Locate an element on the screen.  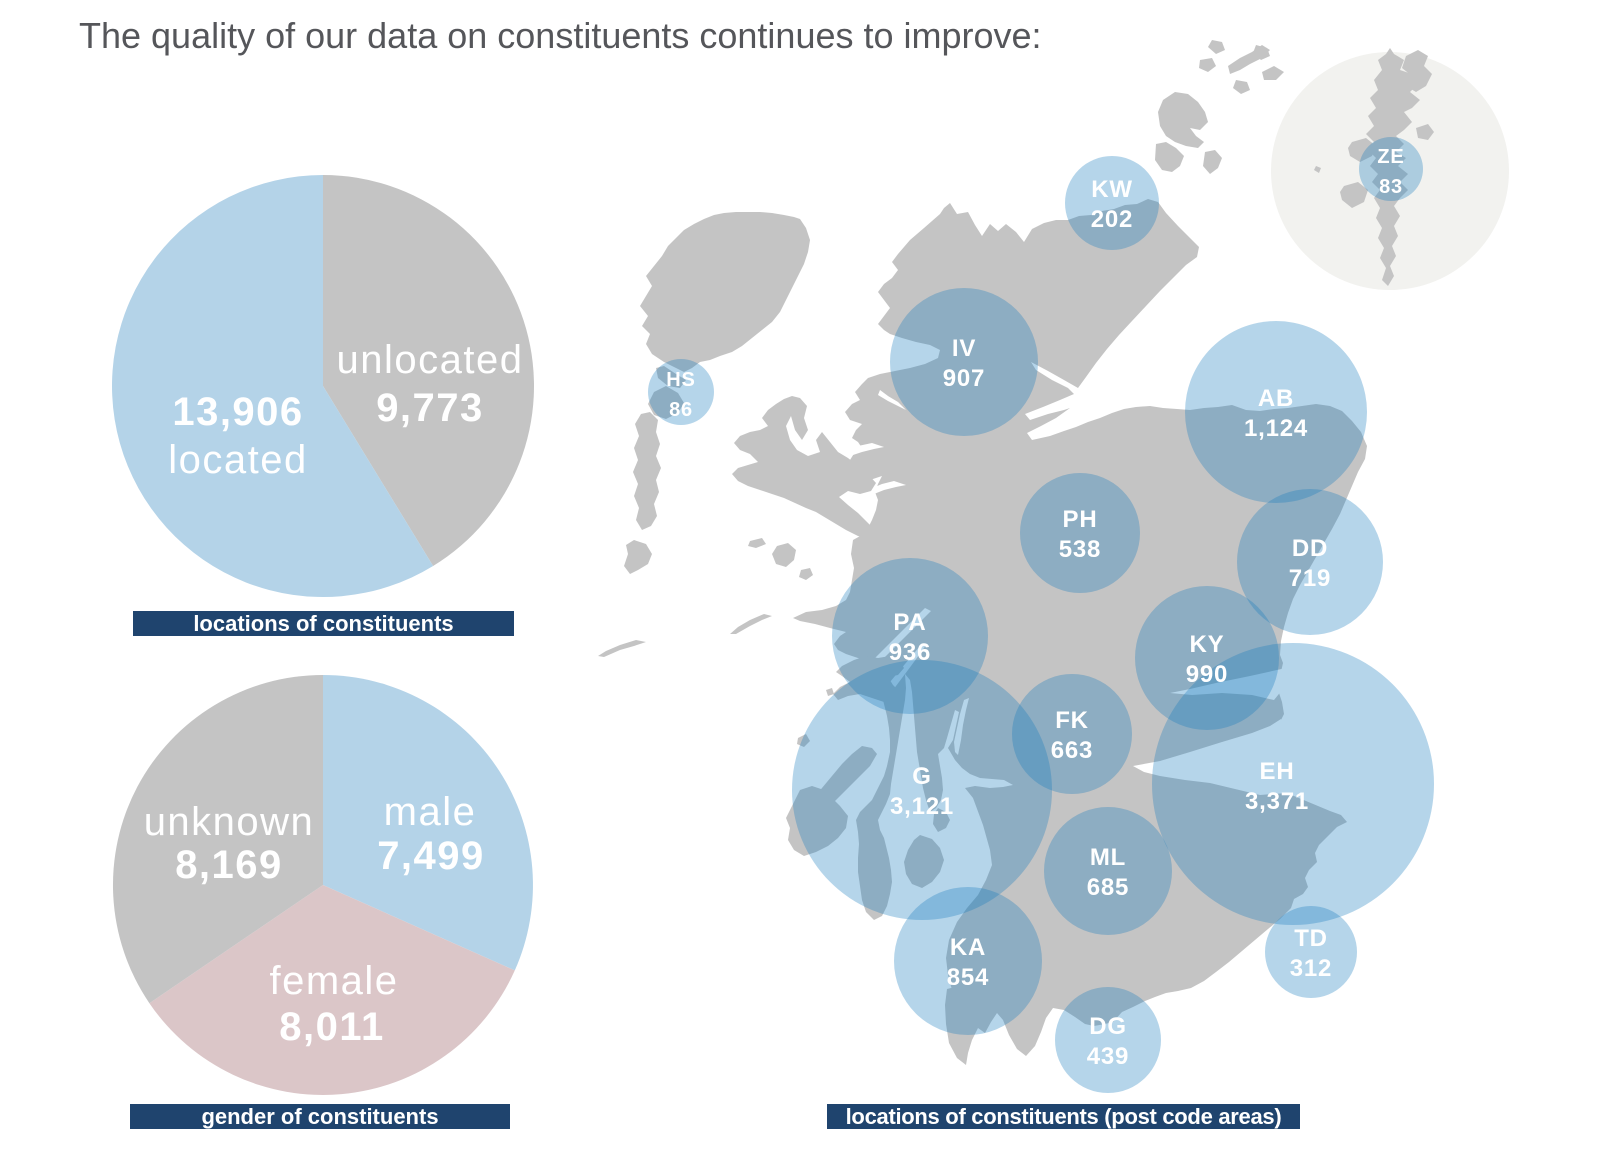
svg-text: AB is located at coordinates (1276, 398).